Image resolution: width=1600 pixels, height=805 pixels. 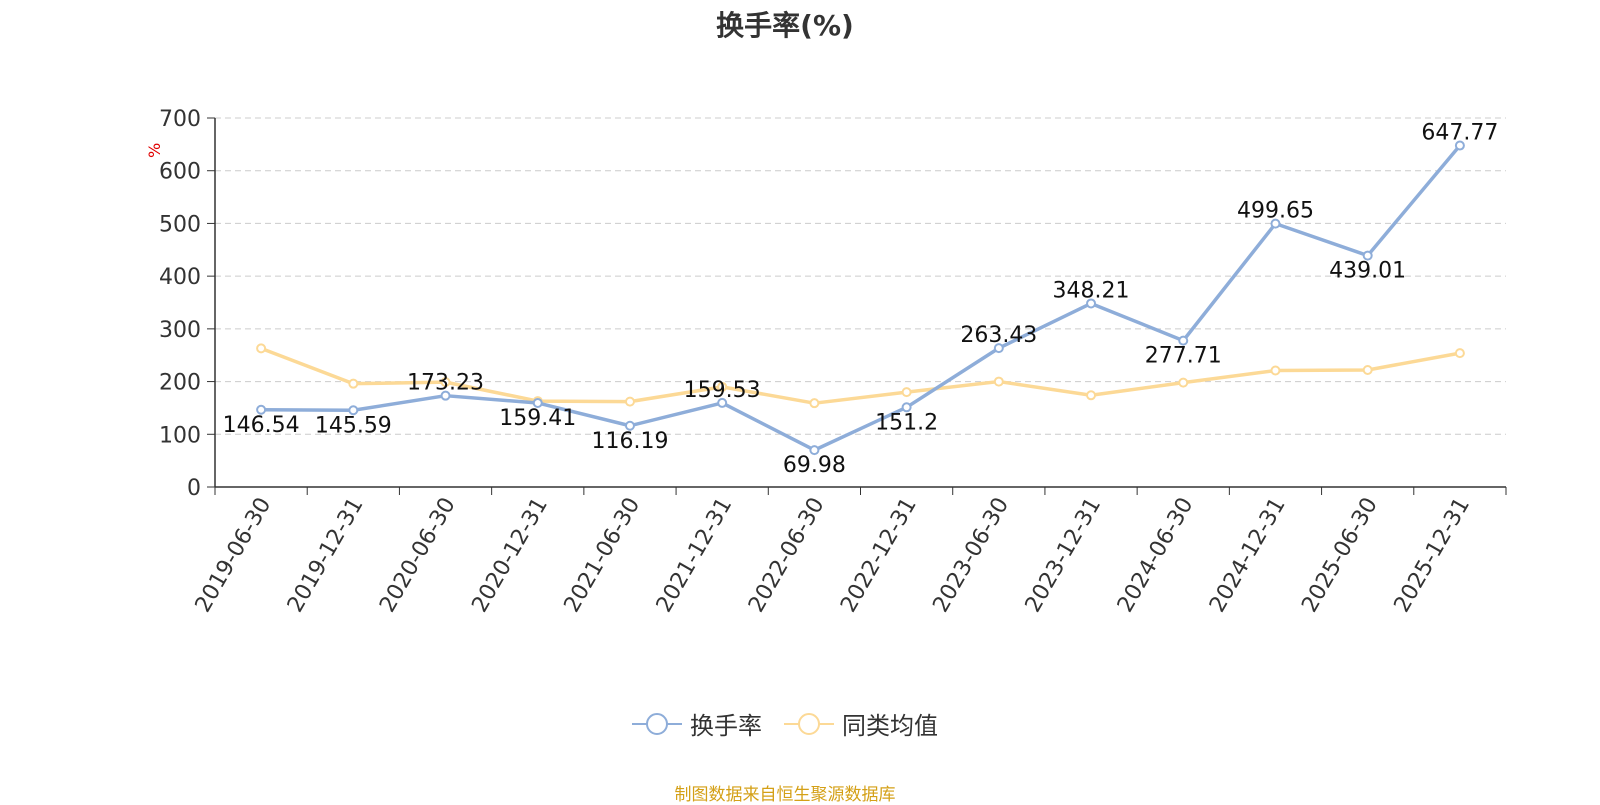 What do you see at coordinates (1064, 555) in the screenshot?
I see `x-tick-label: 2023-12-31` at bounding box center [1064, 555].